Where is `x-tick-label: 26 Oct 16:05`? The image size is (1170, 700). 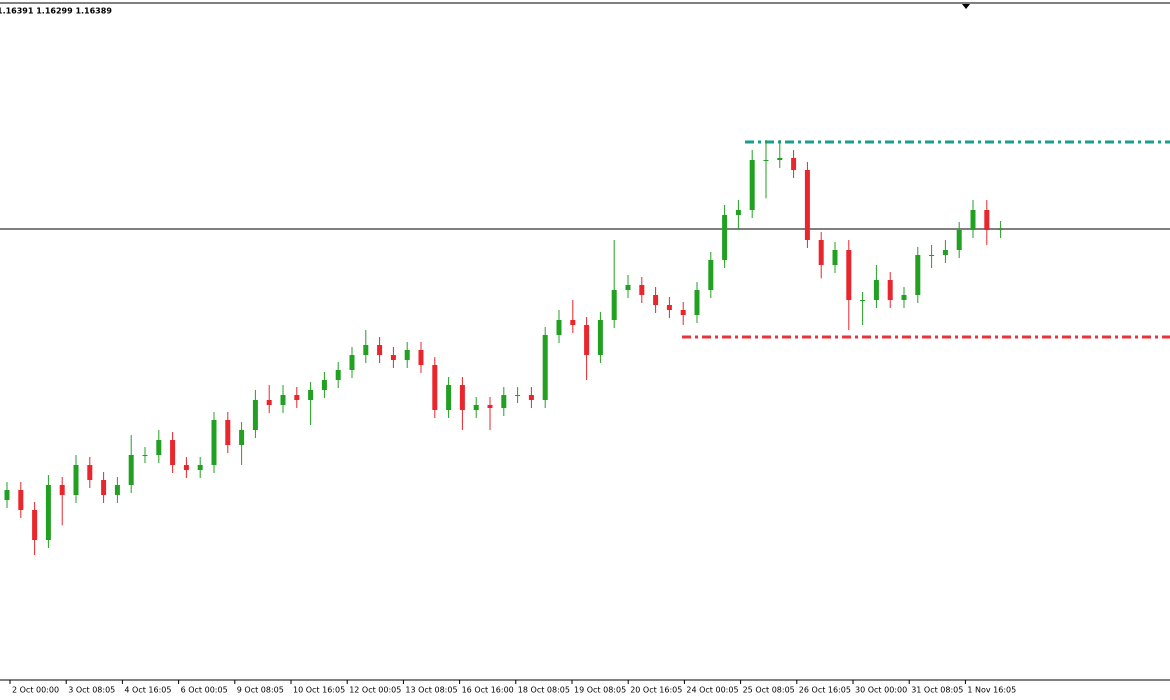 x-tick-label: 26 Oct 16:05 is located at coordinates (825, 690).